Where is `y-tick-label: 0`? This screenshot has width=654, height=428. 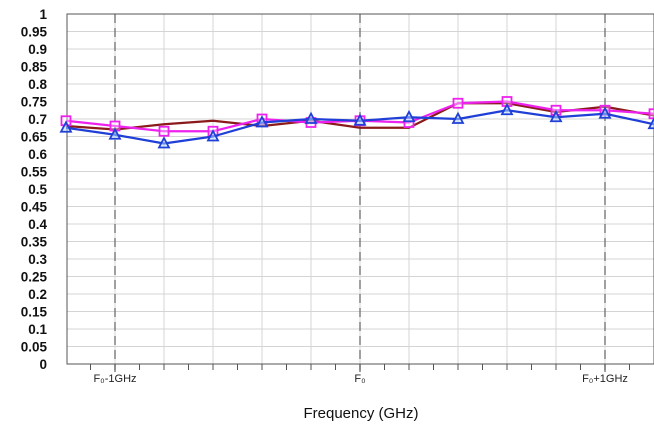
y-tick-label: 0 is located at coordinates (43, 364).